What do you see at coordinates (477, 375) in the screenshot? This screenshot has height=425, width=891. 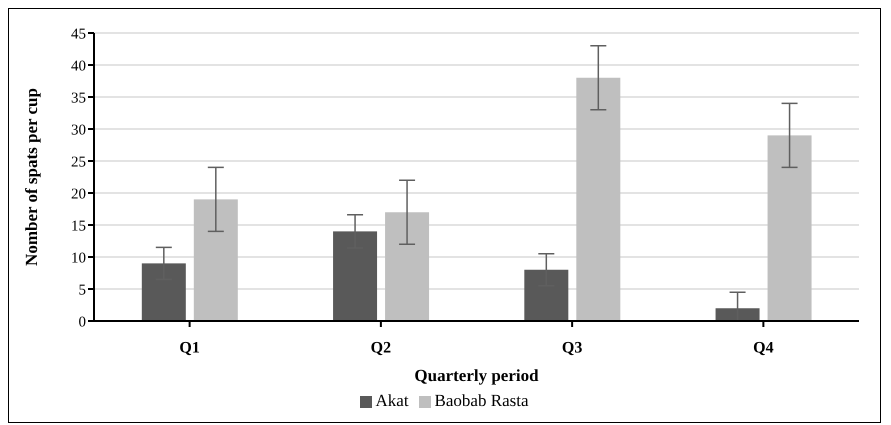 I see `x-axis-title: Quarterly period` at bounding box center [477, 375].